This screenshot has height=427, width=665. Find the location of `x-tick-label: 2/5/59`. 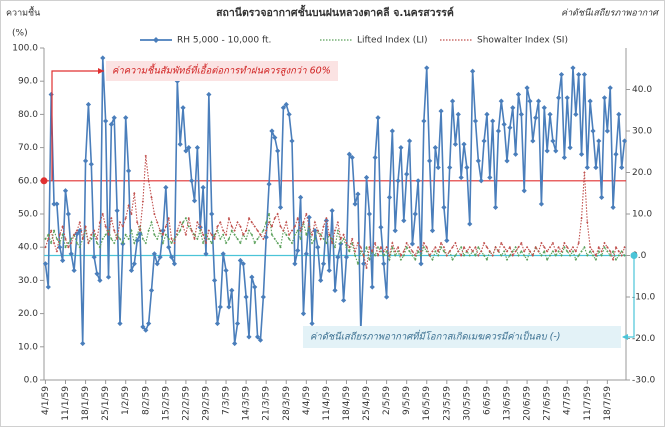

x-tick-label: 2/5/59 is located at coordinates (387, 400).